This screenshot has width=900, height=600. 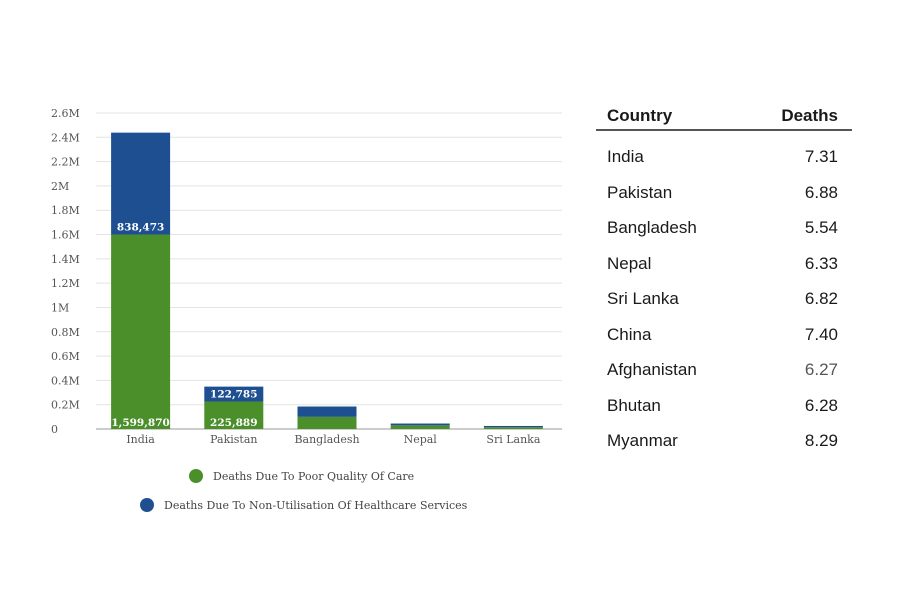 I want to click on legend-label: Deaths Due To Poor Quality Of Care, so click(x=313, y=476).